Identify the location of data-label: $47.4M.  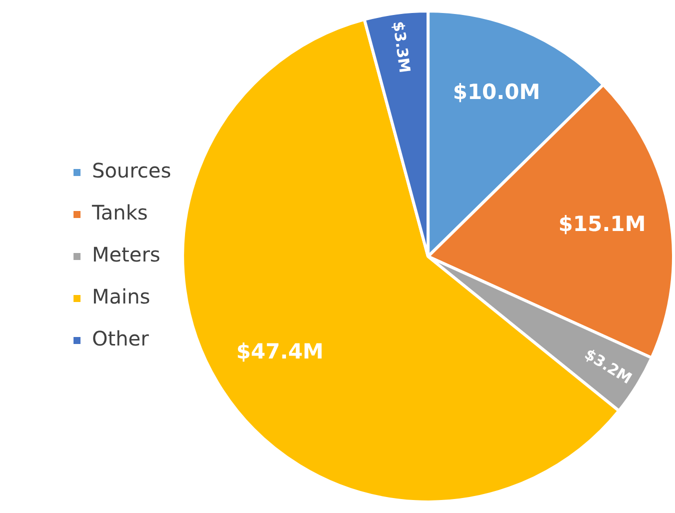
(280, 351).